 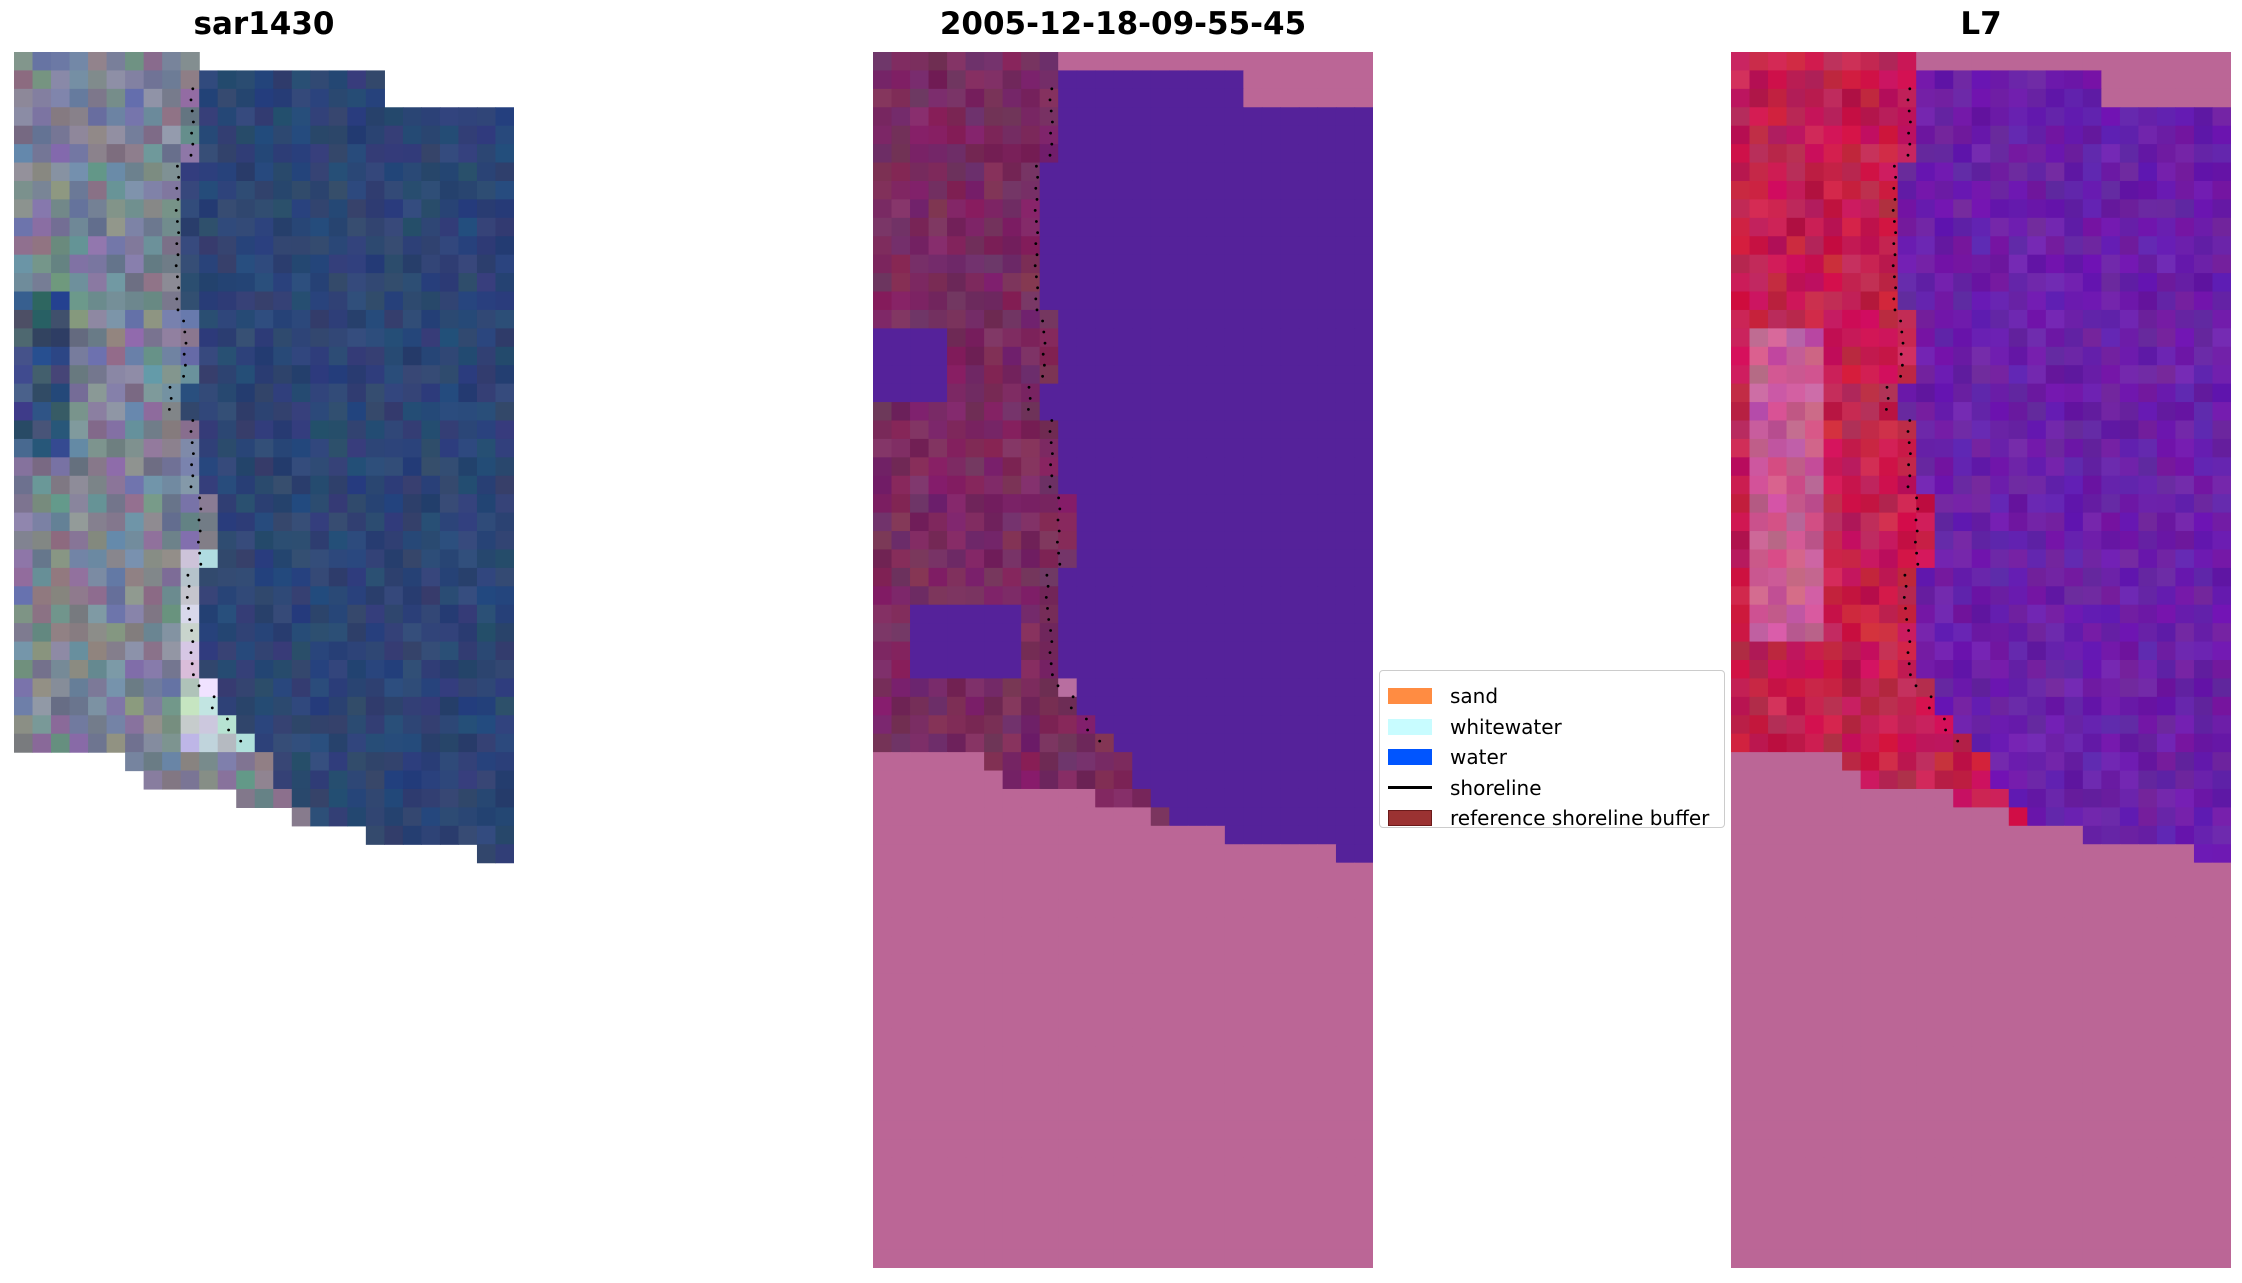 I want to click on legend-label: reference shoreline buffer, so click(x=1580, y=818).